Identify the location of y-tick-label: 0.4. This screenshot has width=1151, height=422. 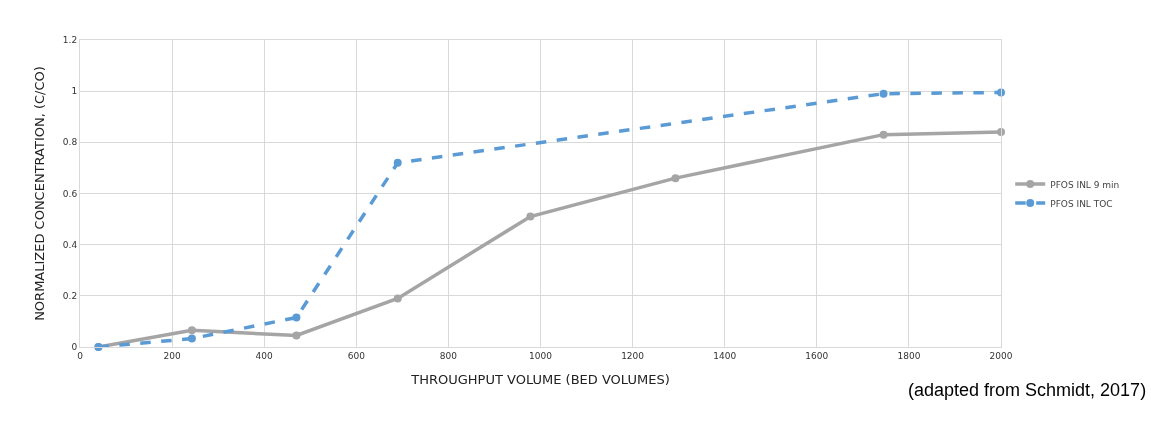
(70, 244).